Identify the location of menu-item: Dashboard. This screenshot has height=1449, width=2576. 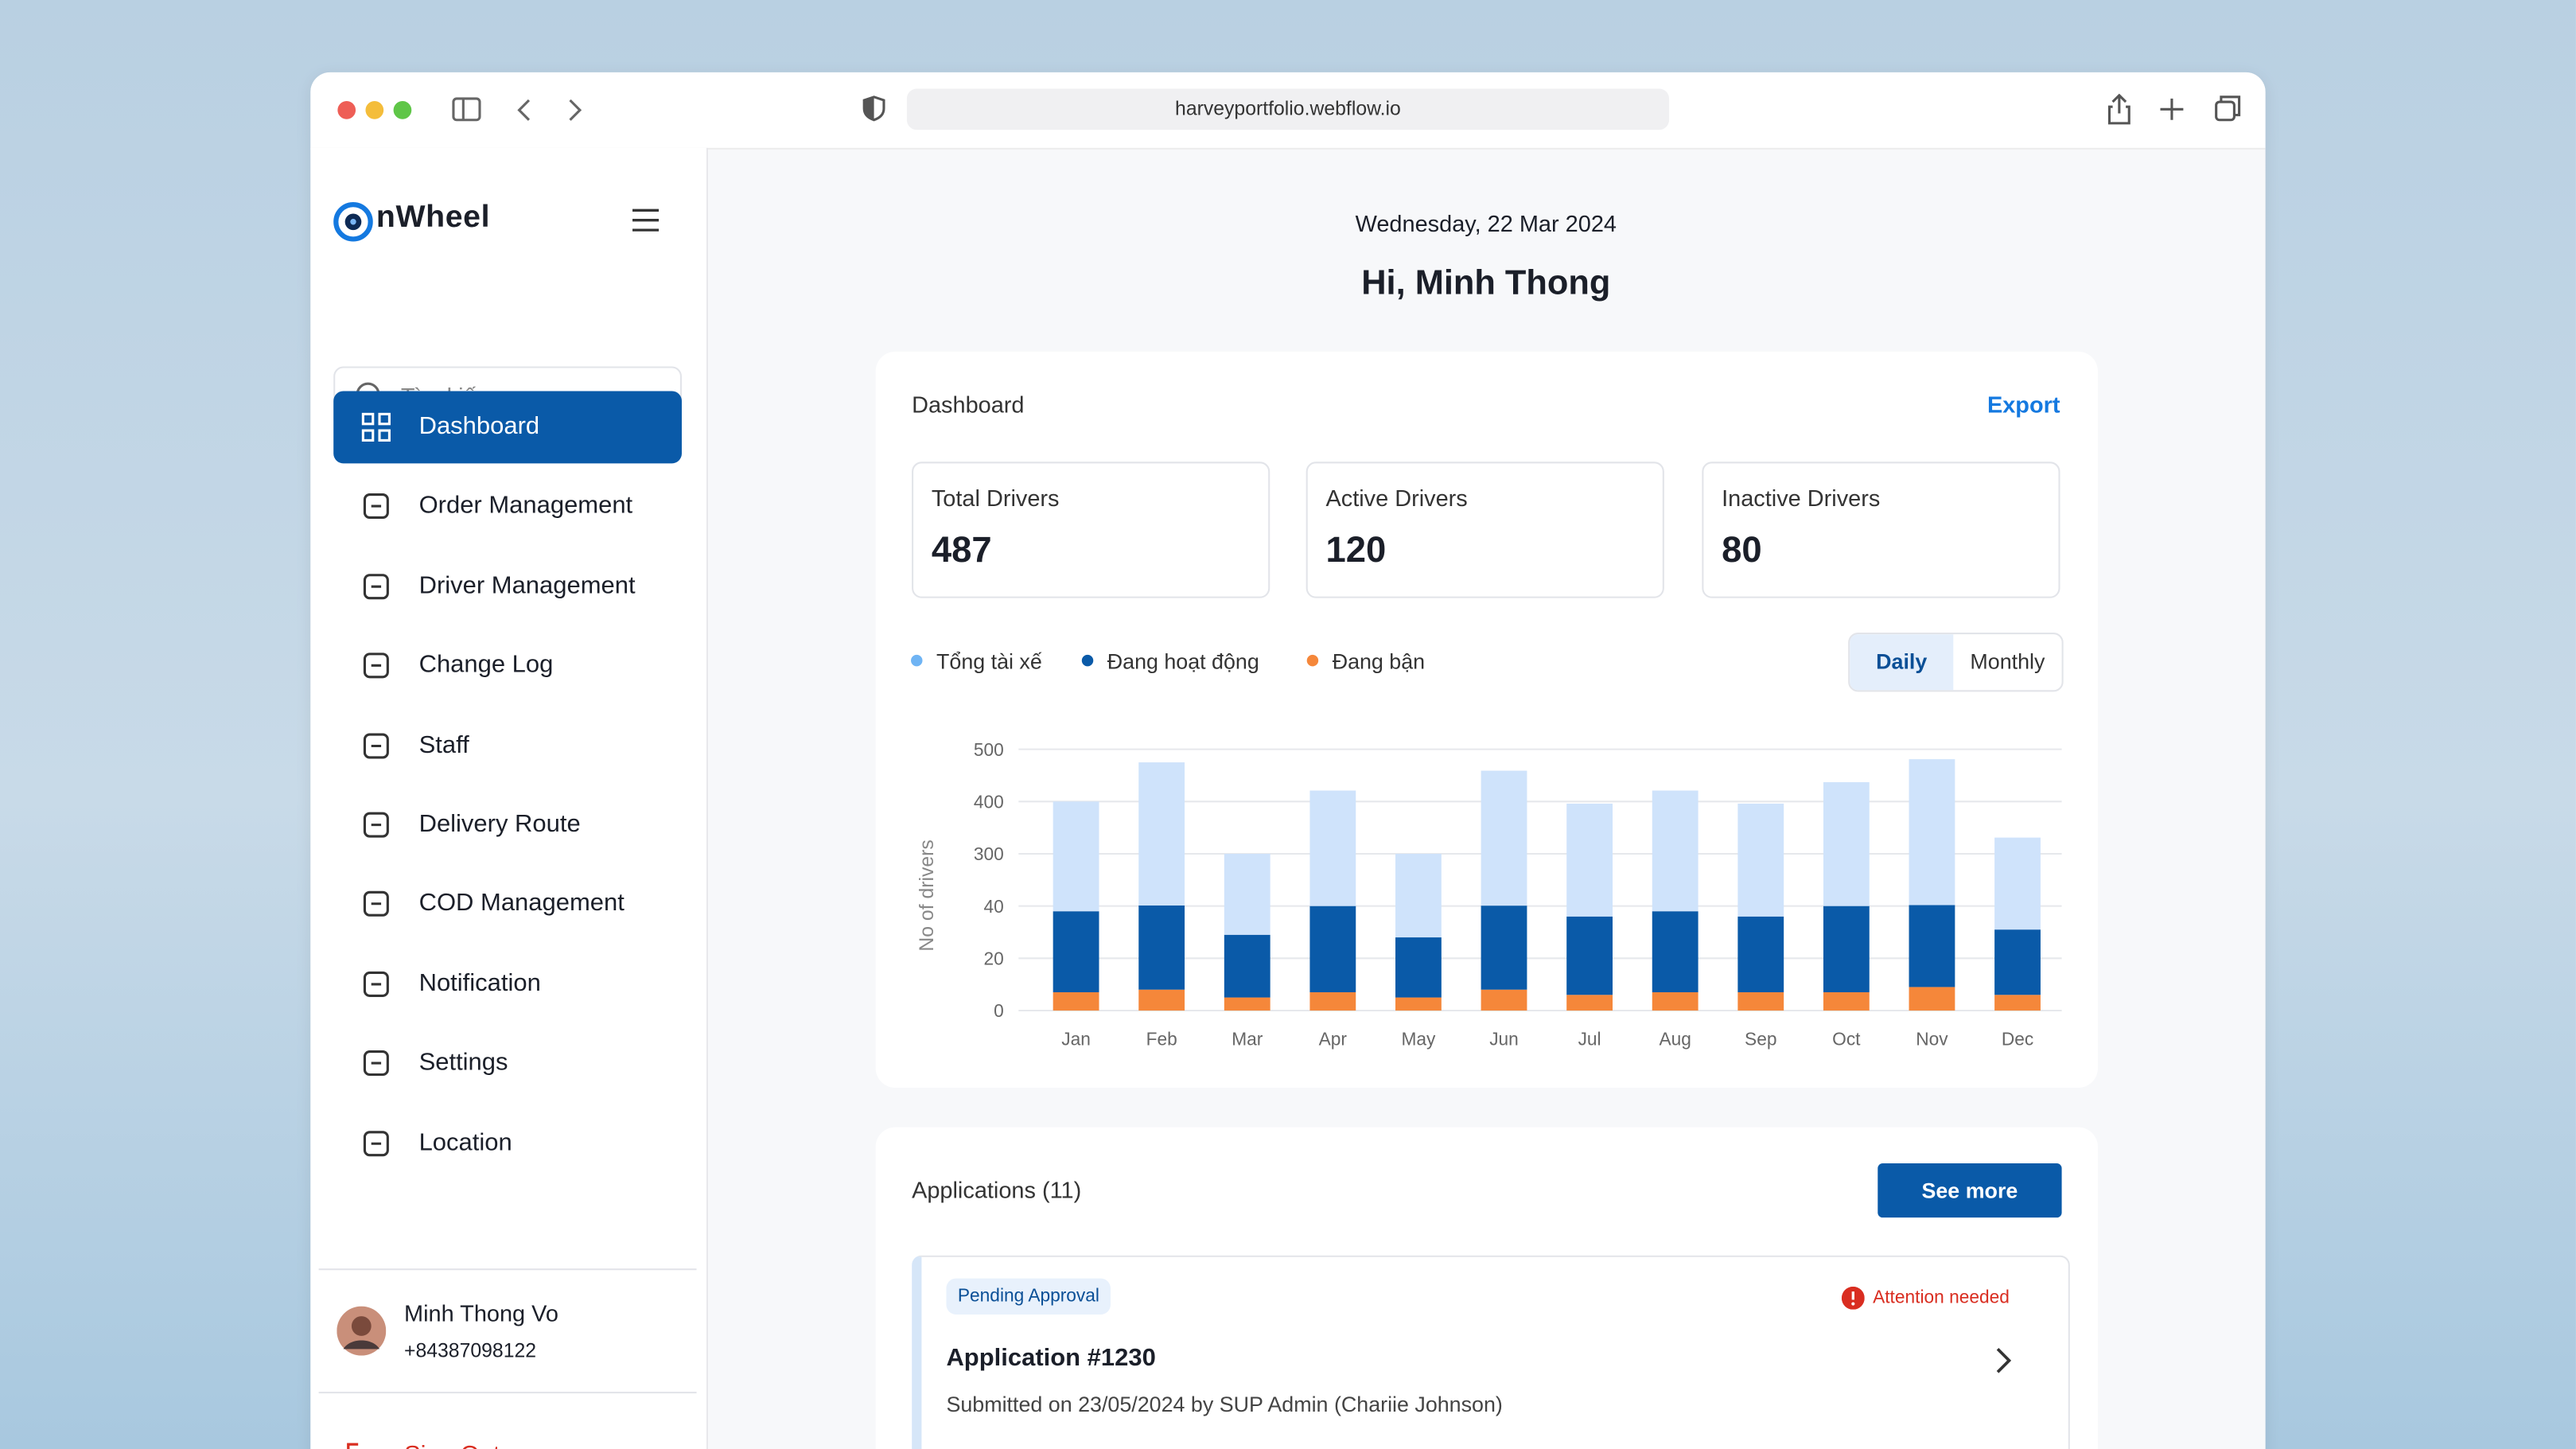
(508, 427).